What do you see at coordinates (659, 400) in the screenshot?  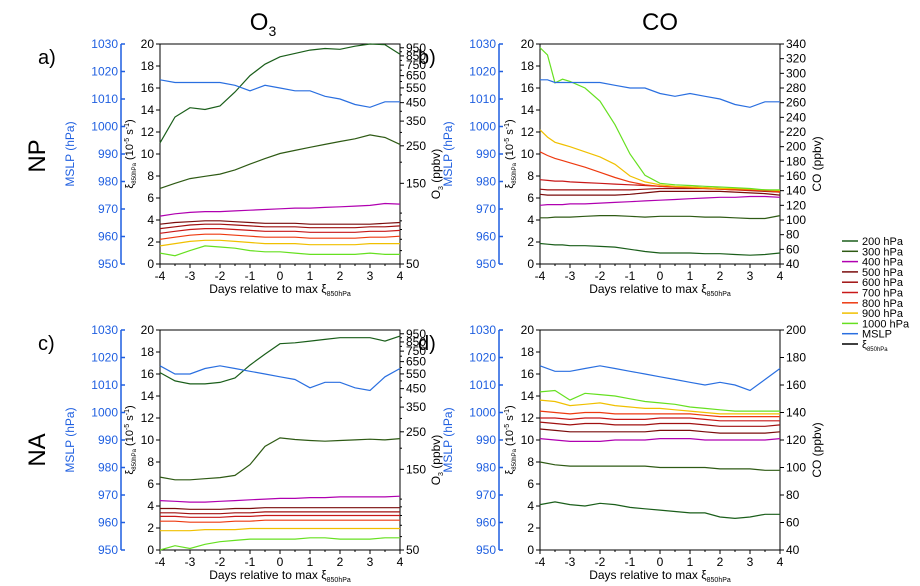 I see `series-line-d-1000-hpa` at bounding box center [659, 400].